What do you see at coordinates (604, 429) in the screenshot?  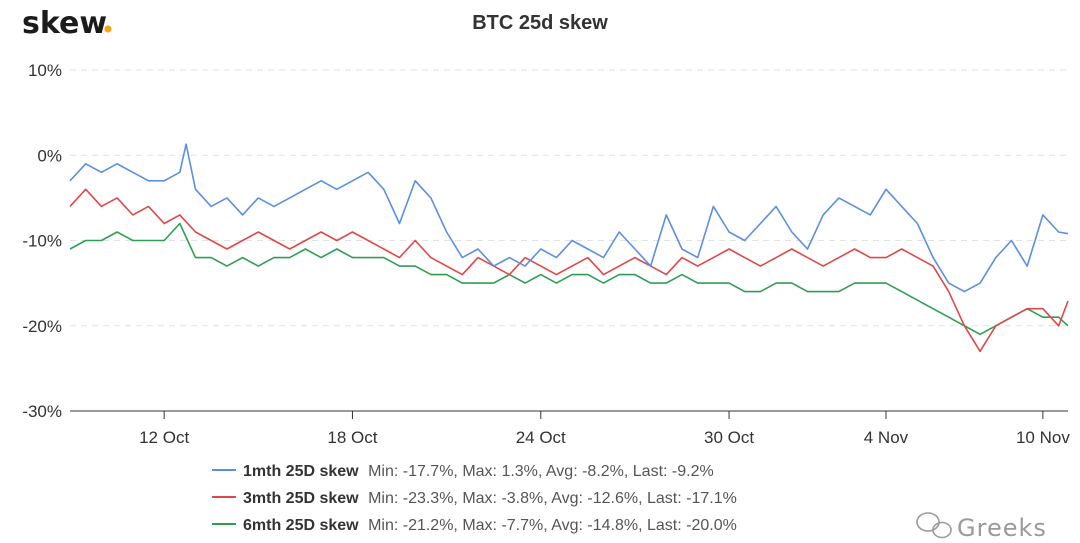 I see `x-axis: 12 Oct 18 Oct 24 Oct 30 Oct 4 Nov 10 Nov` at bounding box center [604, 429].